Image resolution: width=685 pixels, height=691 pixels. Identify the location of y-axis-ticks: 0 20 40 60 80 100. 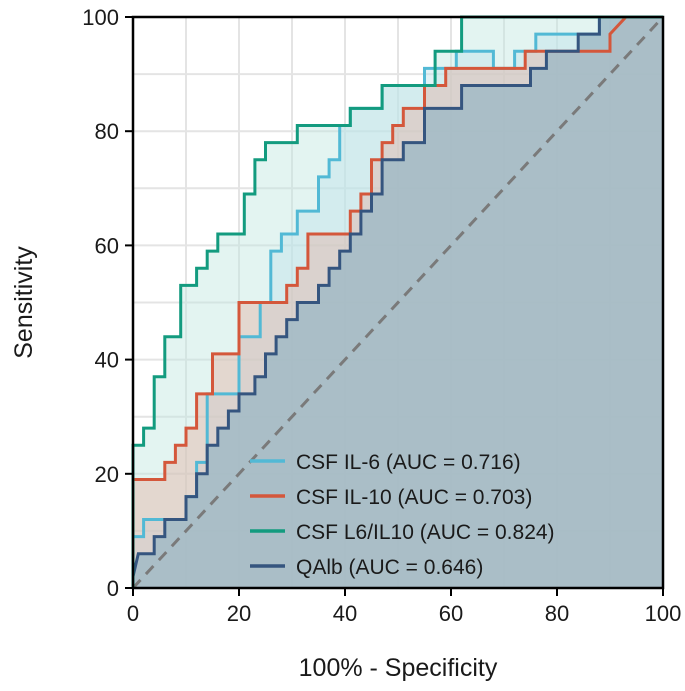
(107, 303).